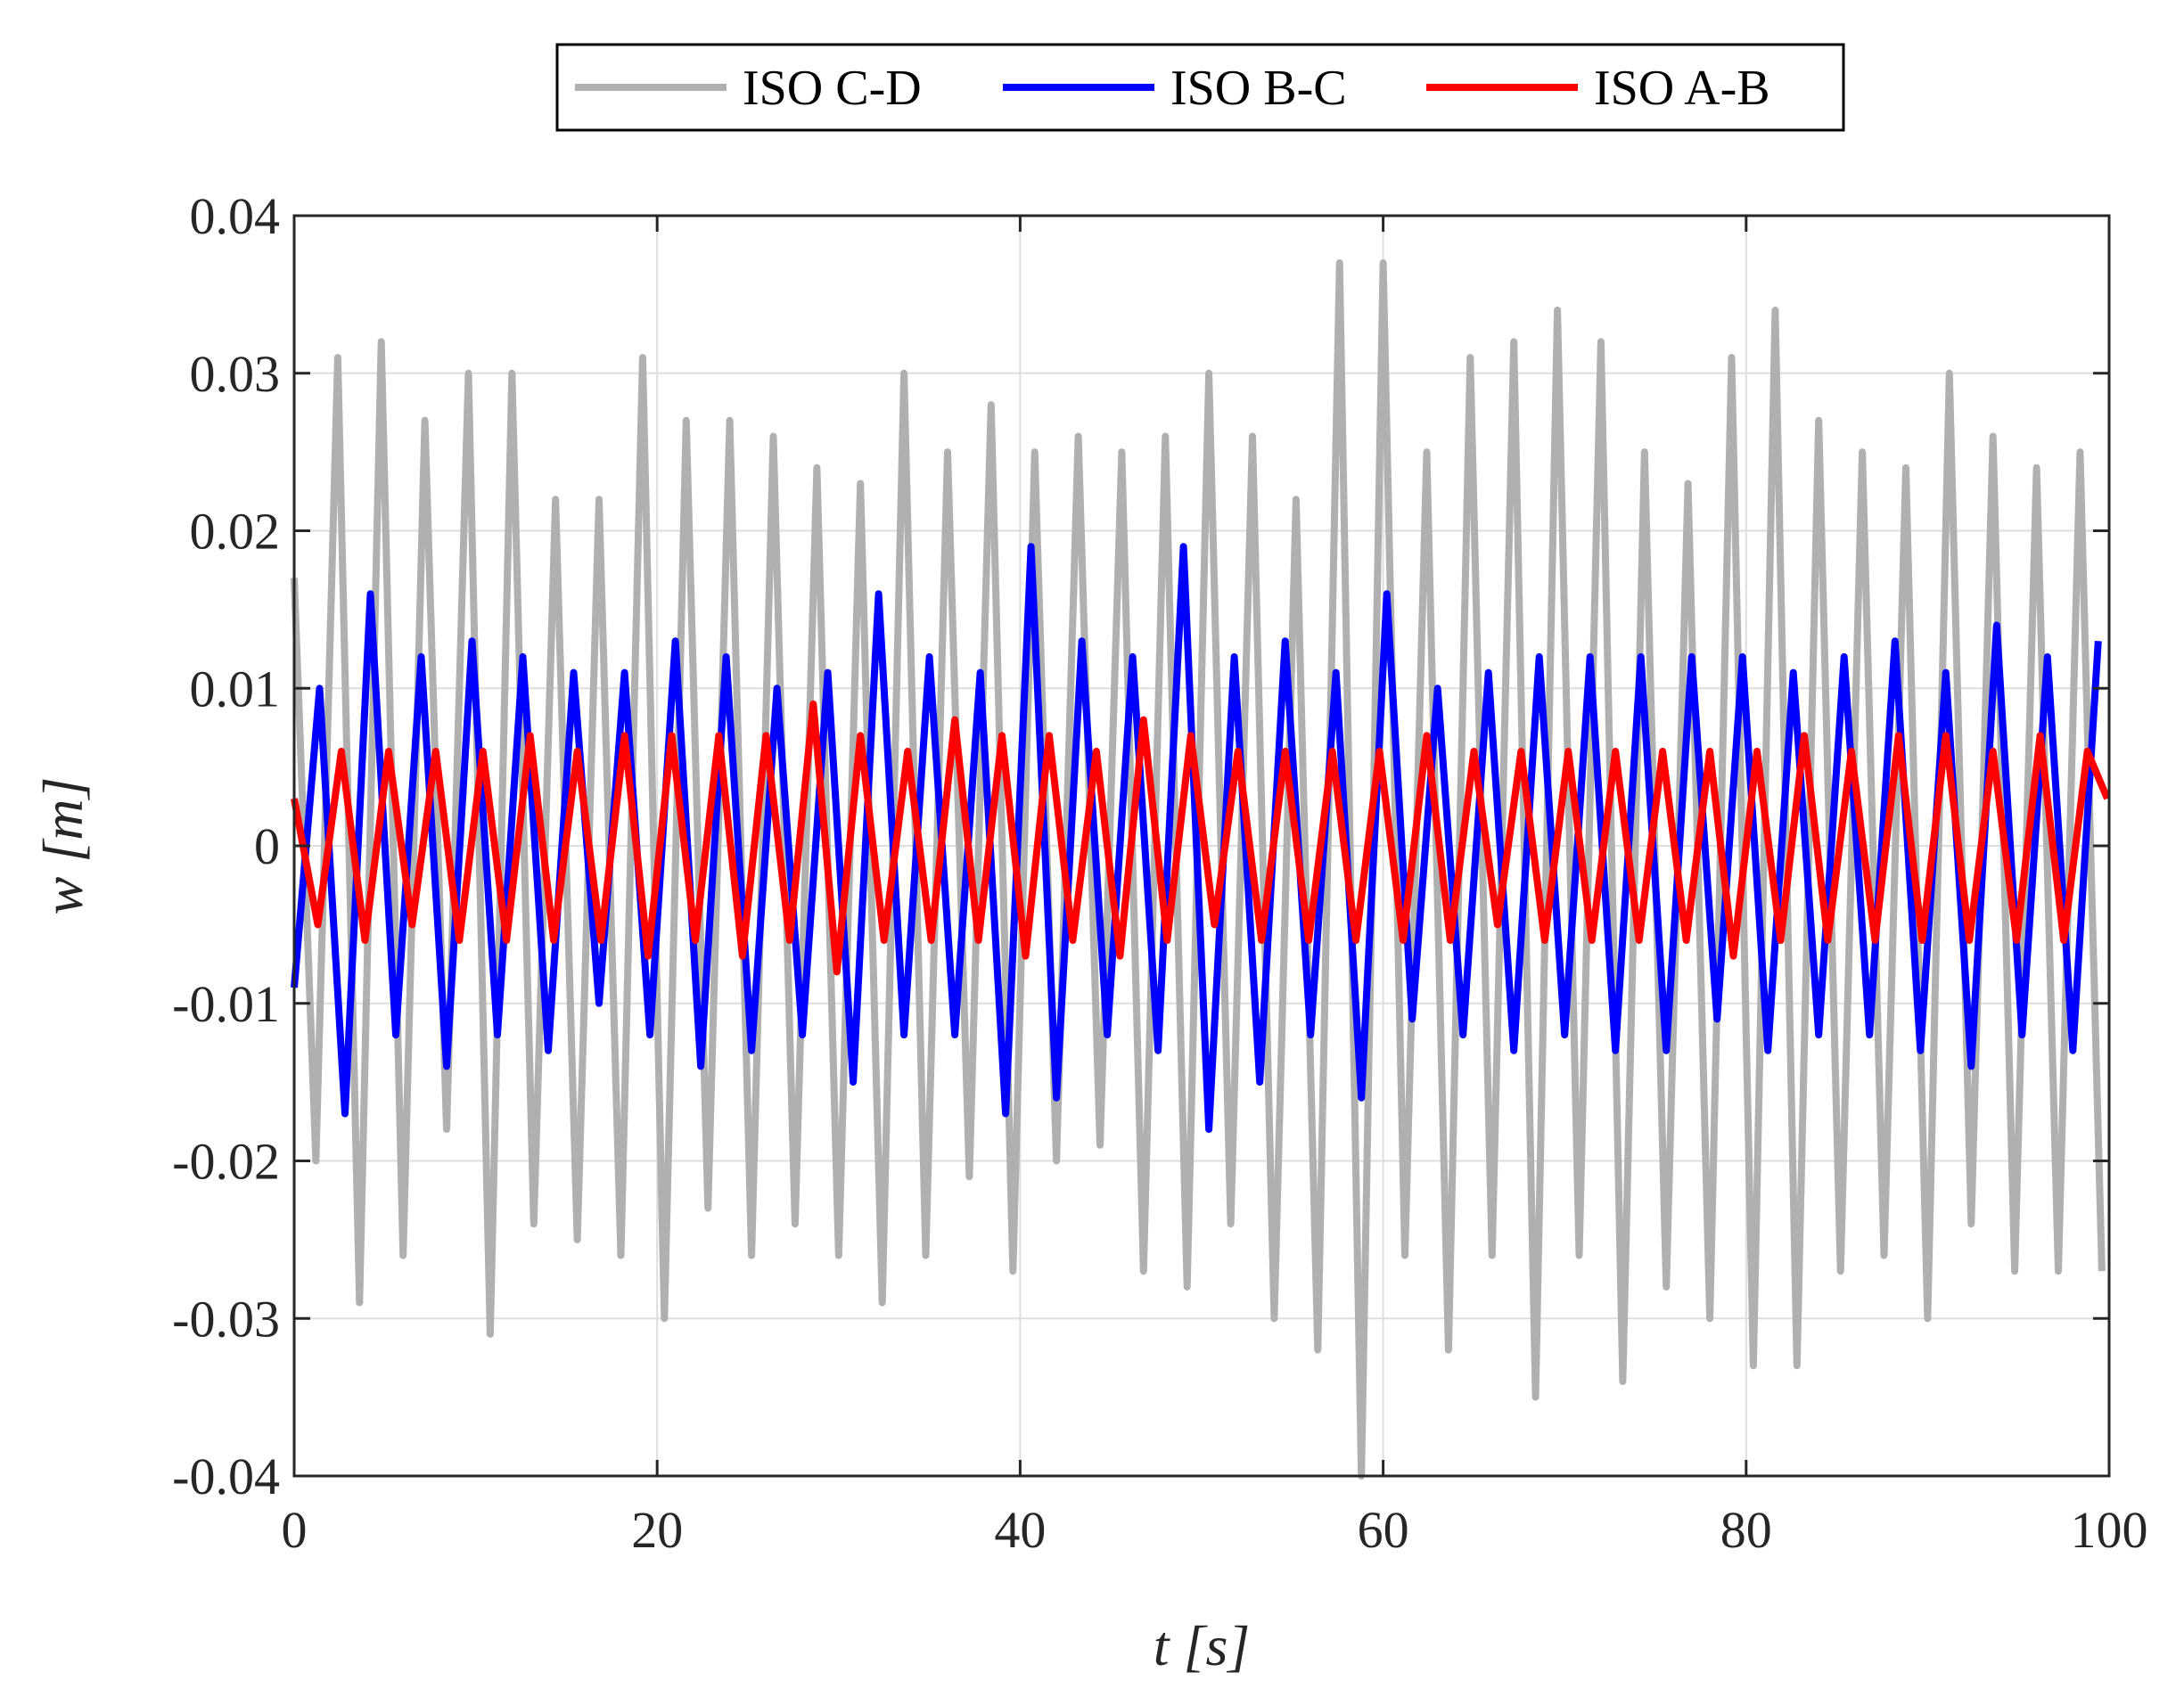  I want to click on y-tick-label: -0.02, so click(226, 1162).